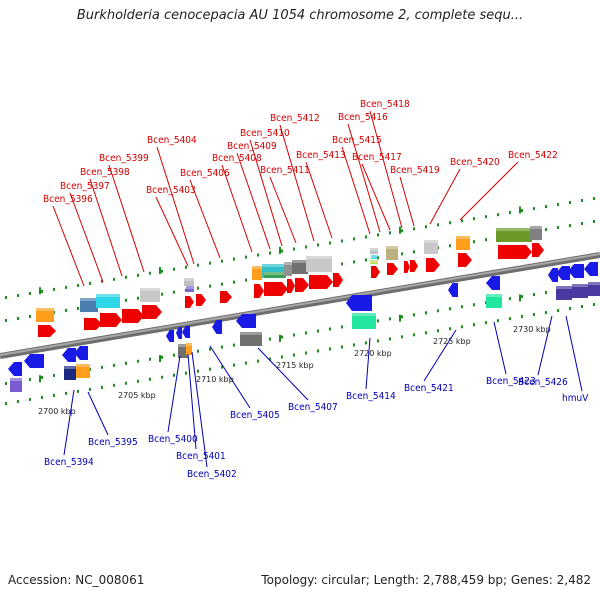 The width and height of the screenshot is (600, 600). I want to click on gene-33-shine, so click(319, 257).